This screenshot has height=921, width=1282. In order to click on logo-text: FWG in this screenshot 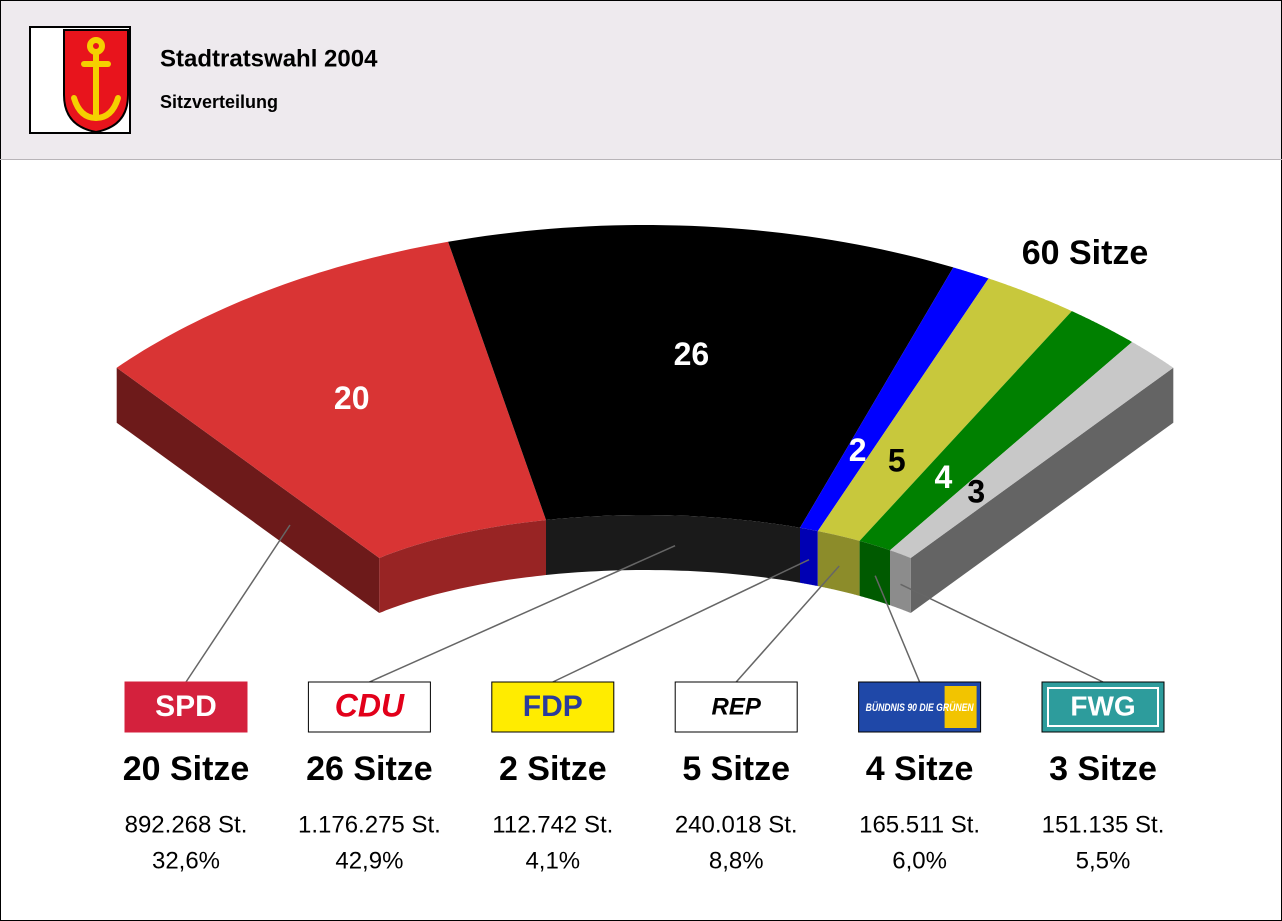, I will do `click(1102, 705)`.